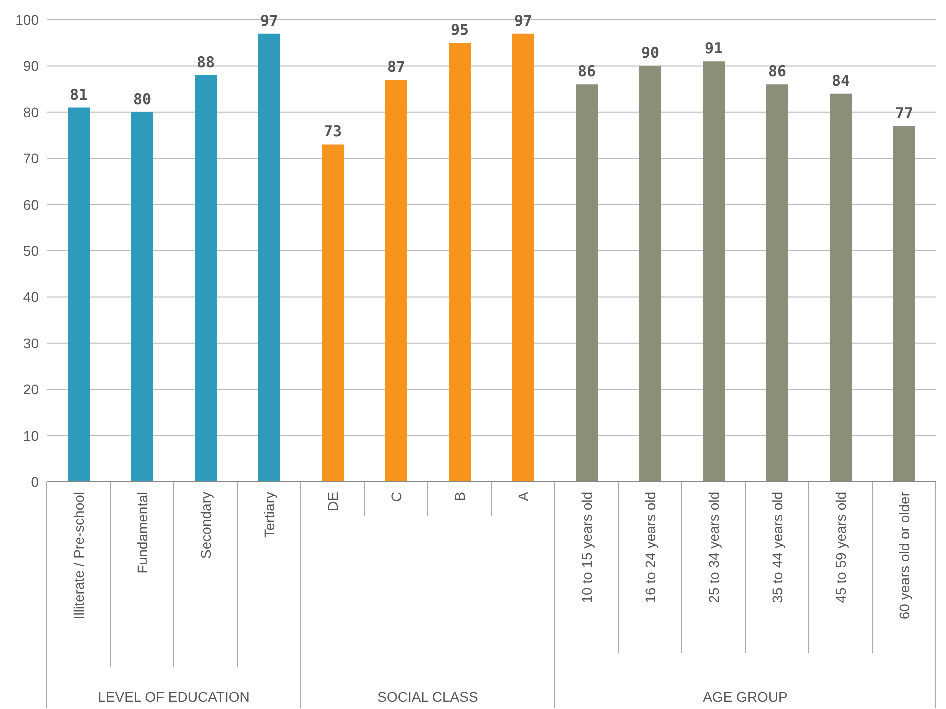 This screenshot has height=709, width=946. I want to click on y-tick-label: 0, so click(35, 482).